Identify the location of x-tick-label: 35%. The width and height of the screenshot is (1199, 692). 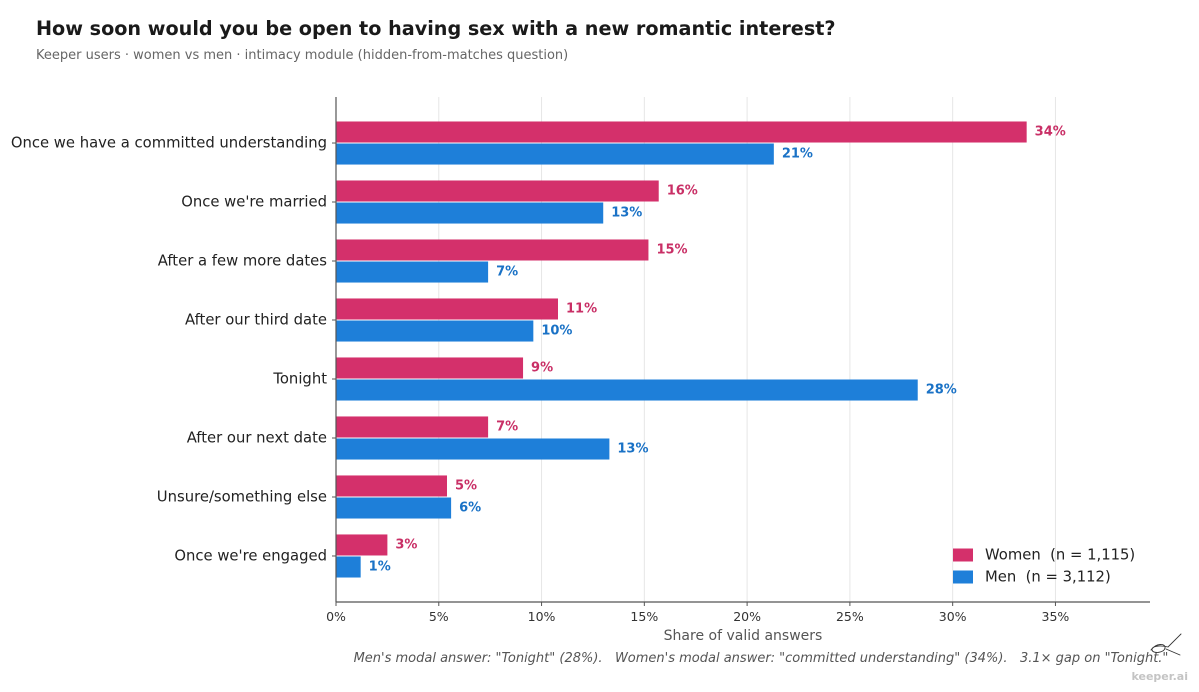
(1056, 616).